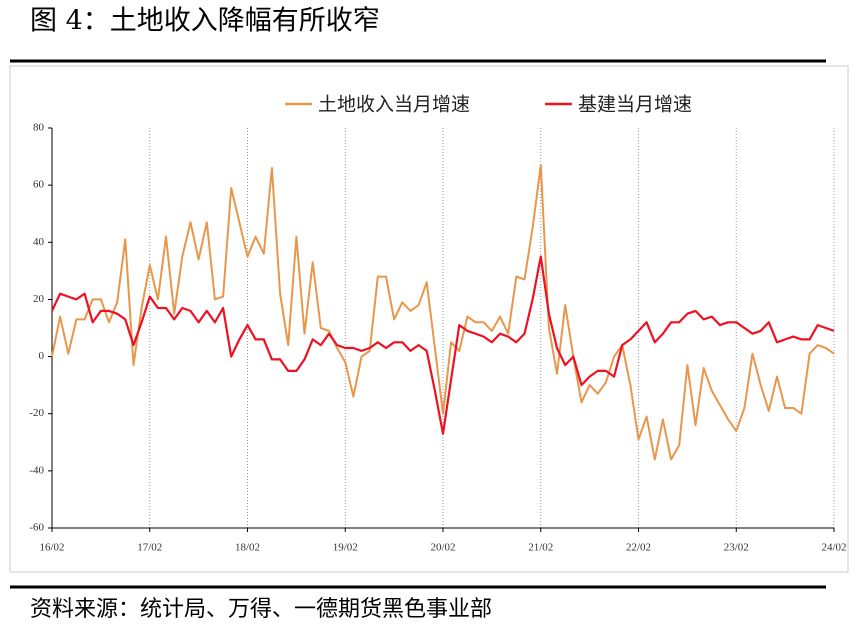 Image resolution: width=867 pixels, height=636 pixels. Describe the element at coordinates (736, 548) in the screenshot. I see `x-tick-label: 23/02` at that location.